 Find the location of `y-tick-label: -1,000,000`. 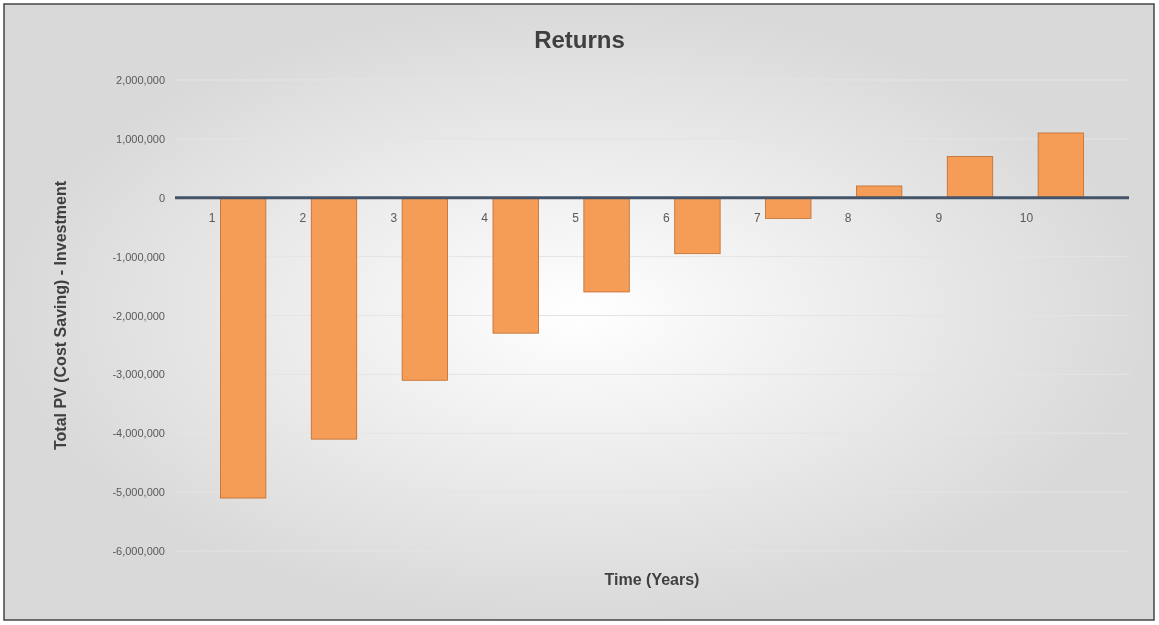

y-tick-label: -1,000,000 is located at coordinates (138, 256).